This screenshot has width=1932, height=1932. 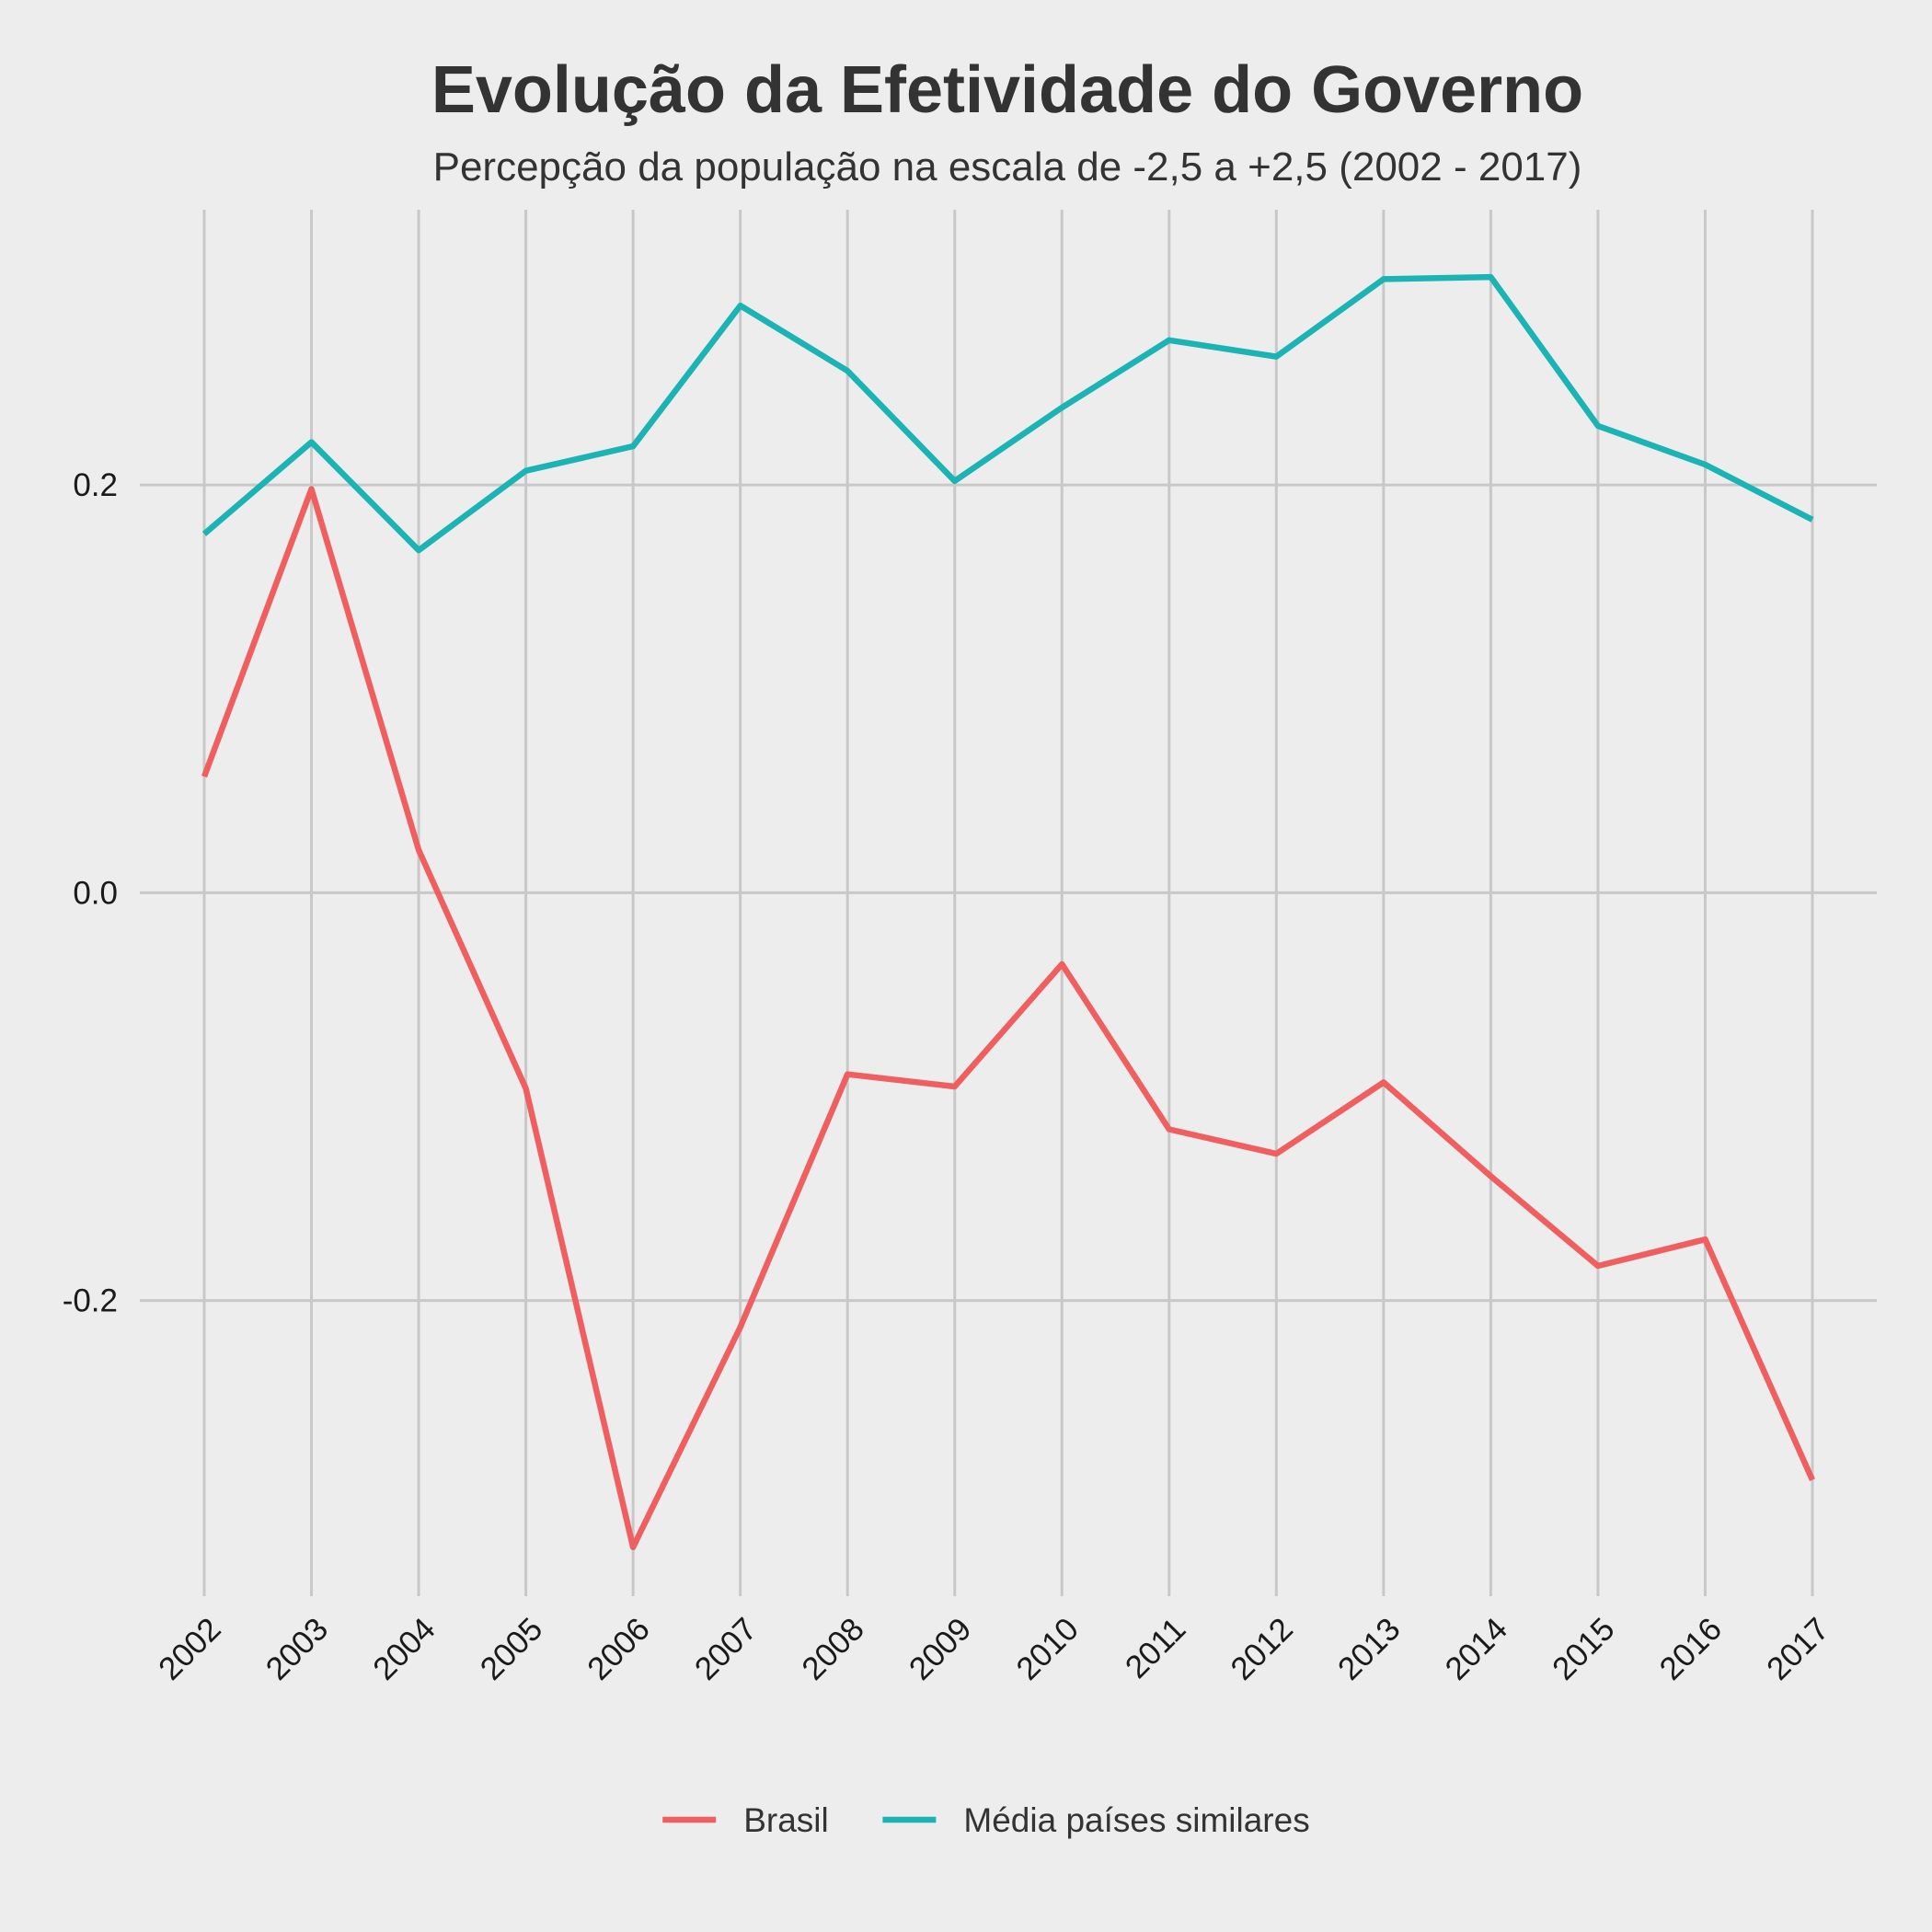 I want to click on x-tick-label: 2014, so click(x=1476, y=1649).